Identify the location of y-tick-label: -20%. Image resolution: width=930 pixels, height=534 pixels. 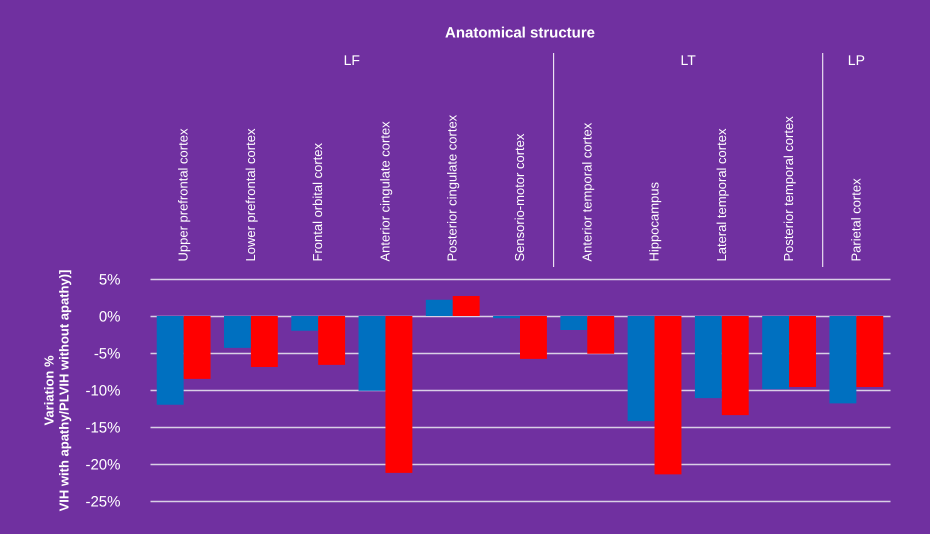
(102, 465).